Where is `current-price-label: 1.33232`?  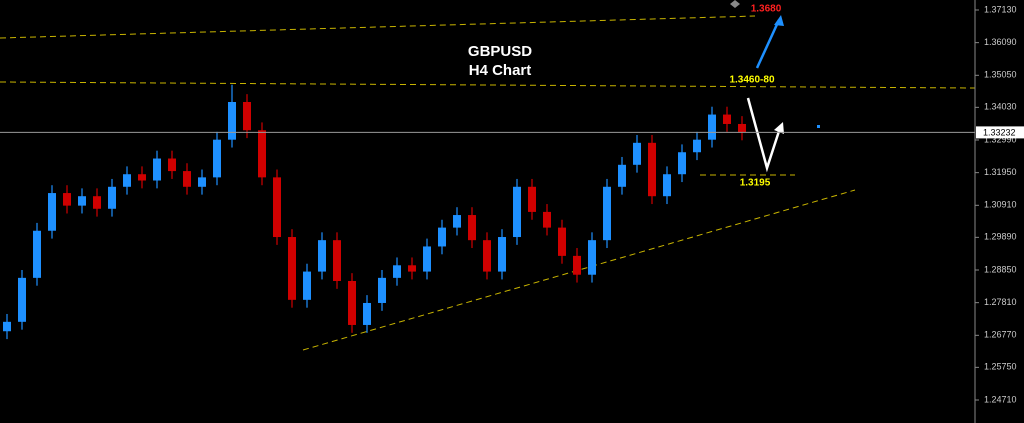
current-price-label: 1.33232 is located at coordinates (999, 132).